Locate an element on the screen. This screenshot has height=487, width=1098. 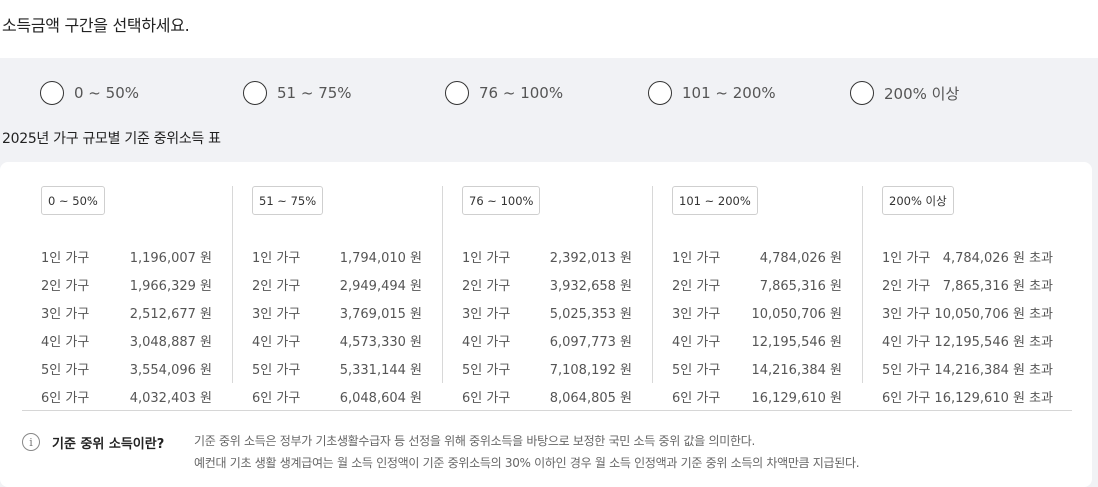
amount-value: 3,554,096 원 is located at coordinates (170, 370).